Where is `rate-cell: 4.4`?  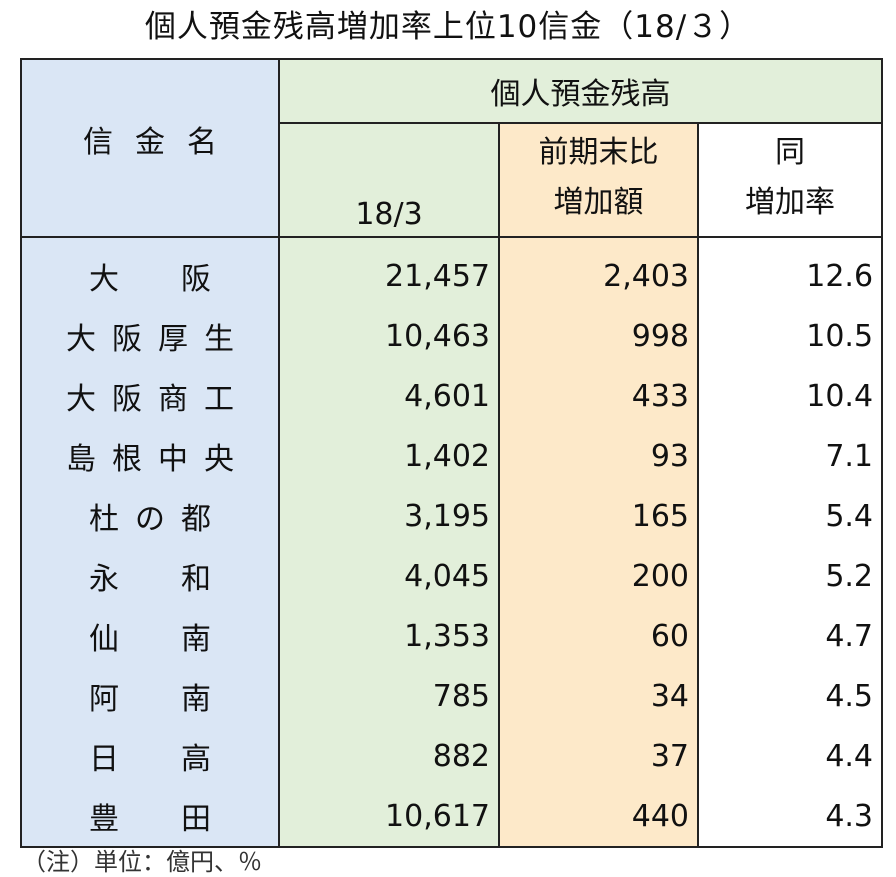
rate-cell: 4.4 is located at coordinates (790, 756).